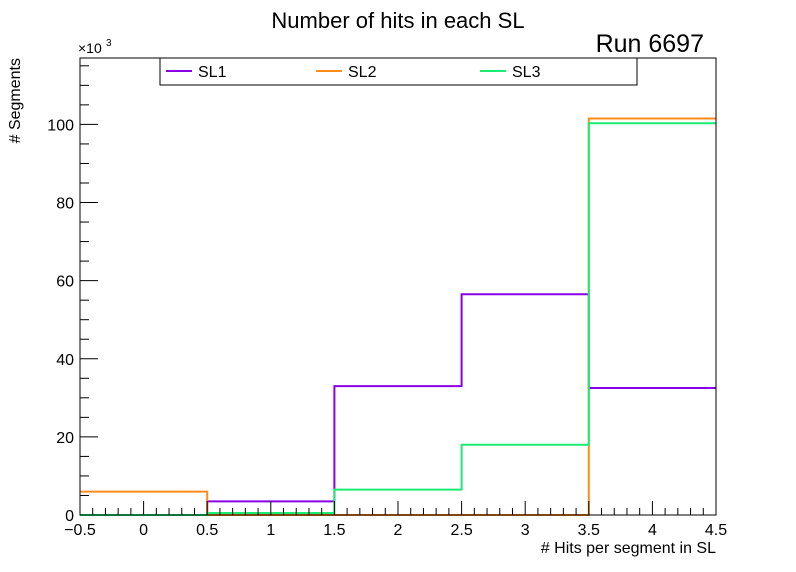  Describe the element at coordinates (207, 530) in the screenshot. I see `x-tick-label: 0.5` at that location.